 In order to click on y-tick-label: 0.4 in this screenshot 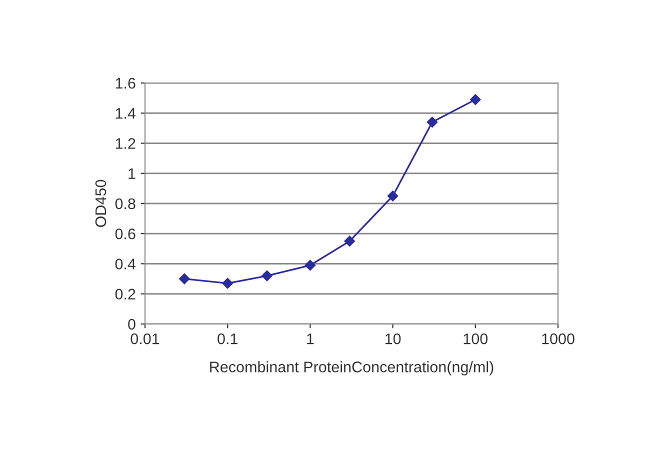, I will do `click(125, 264)`.